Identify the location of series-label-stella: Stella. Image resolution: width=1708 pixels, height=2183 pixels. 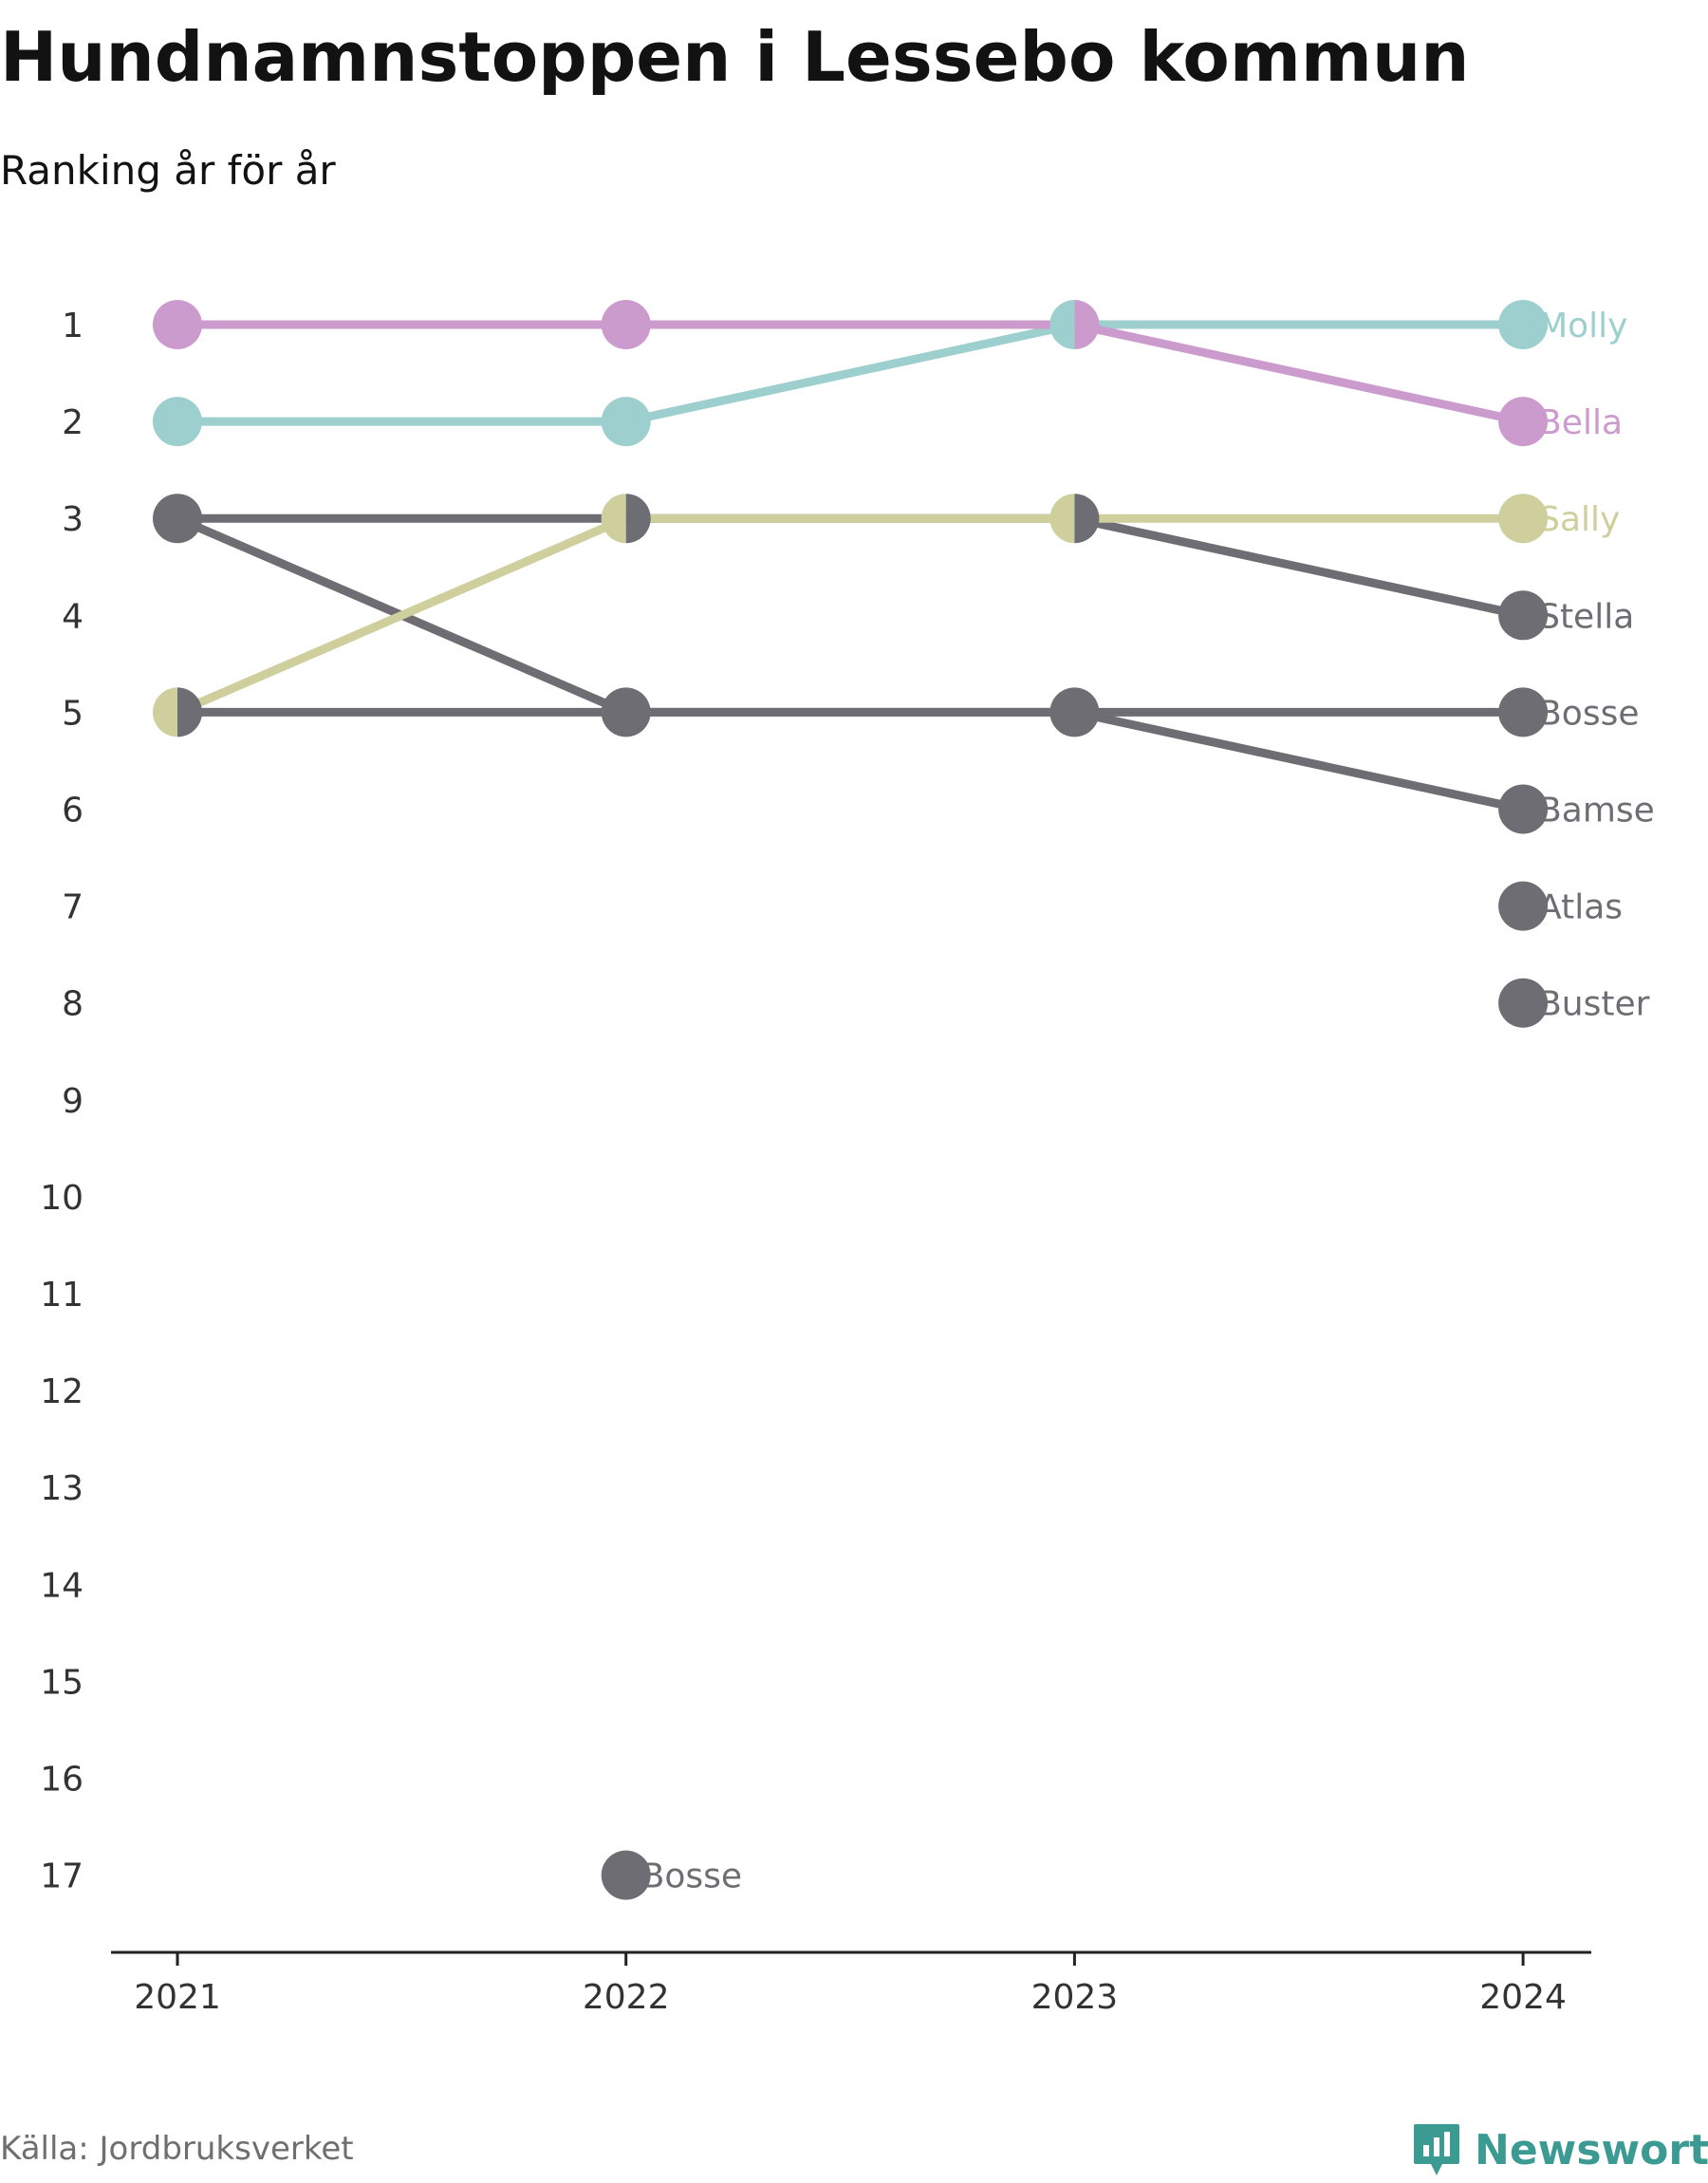
(1586, 617).